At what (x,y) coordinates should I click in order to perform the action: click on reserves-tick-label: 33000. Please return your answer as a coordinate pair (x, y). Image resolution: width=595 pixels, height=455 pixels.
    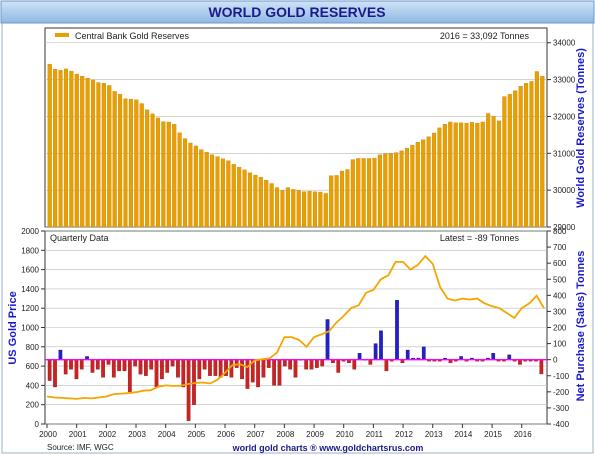
    Looking at the image, I should click on (564, 80).